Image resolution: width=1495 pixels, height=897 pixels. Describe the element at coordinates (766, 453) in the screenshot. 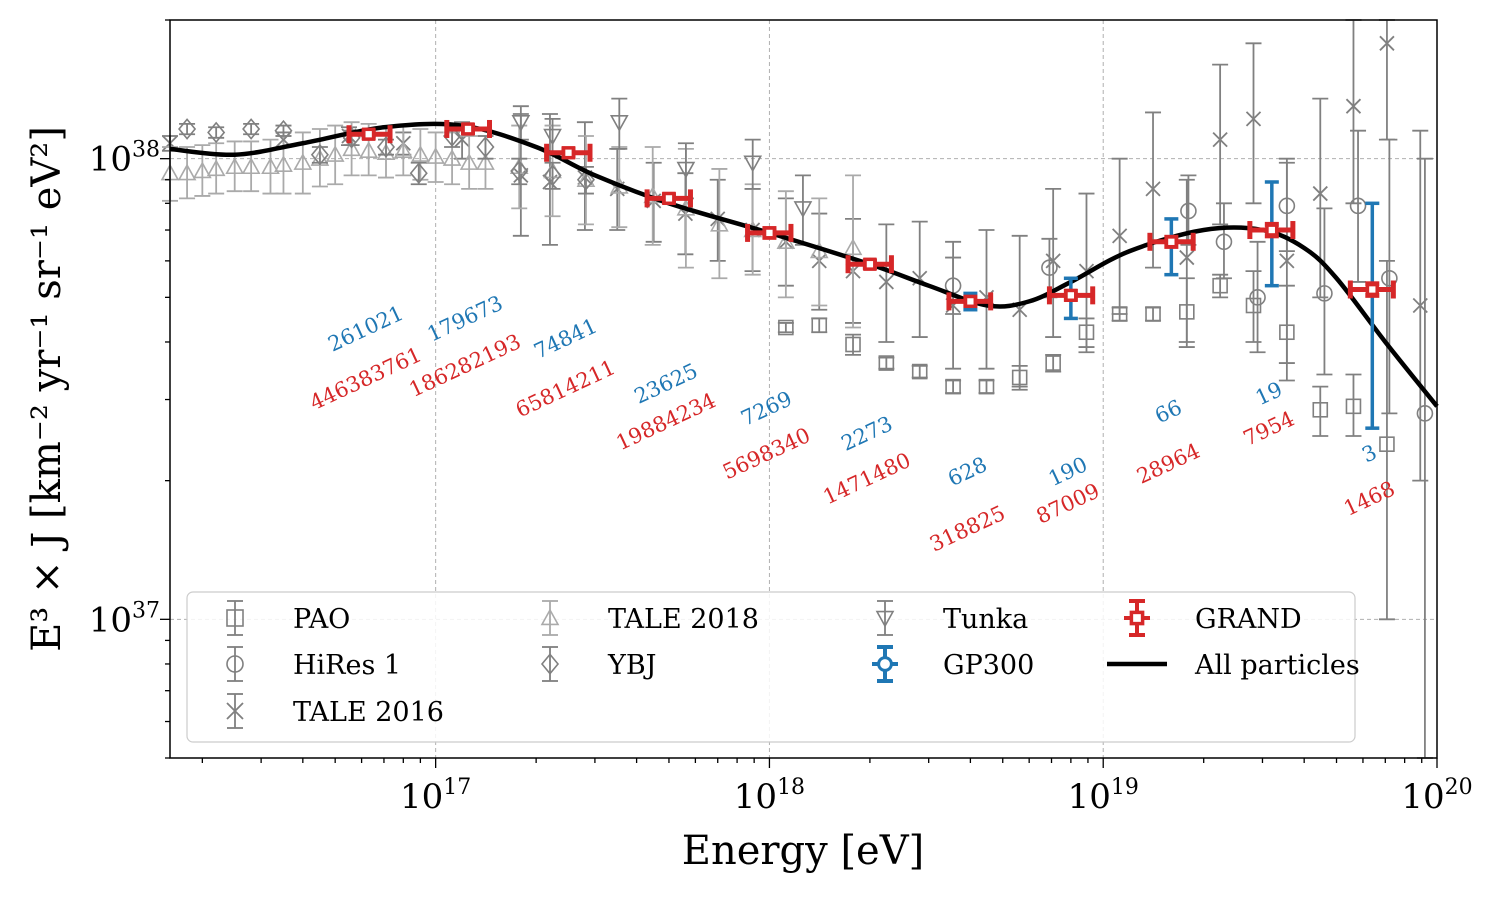

I see `grand-event-count: 5698340` at that location.